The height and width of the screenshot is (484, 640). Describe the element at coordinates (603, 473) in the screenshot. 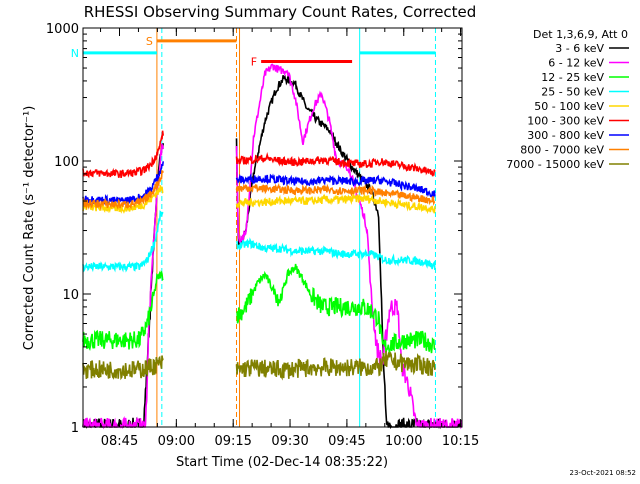

I see `date-stamp: 23-Oct-2021 08:52` at that location.